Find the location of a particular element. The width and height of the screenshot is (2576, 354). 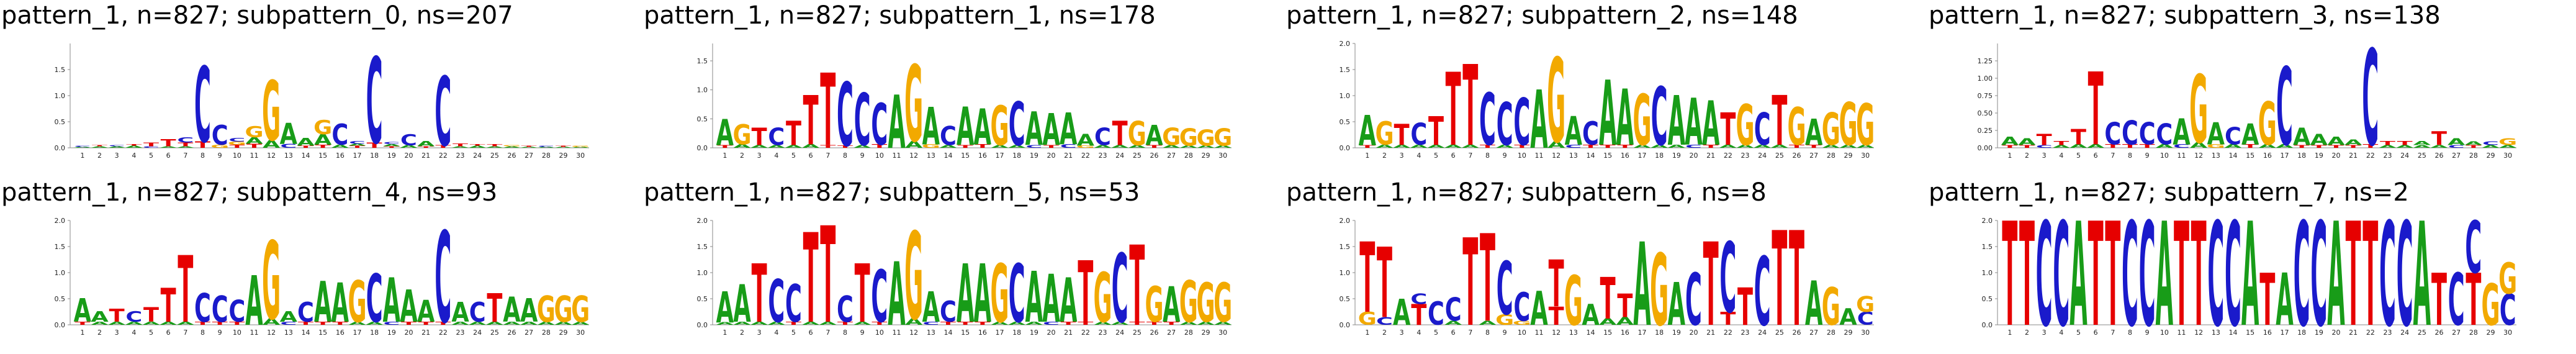

y-tick-label: 1.0 is located at coordinates (60, 96).